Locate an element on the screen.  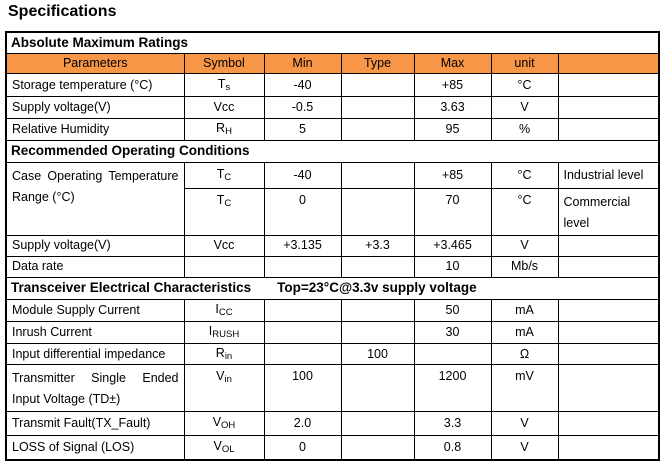
max-cell: 30 is located at coordinates (452, 332).